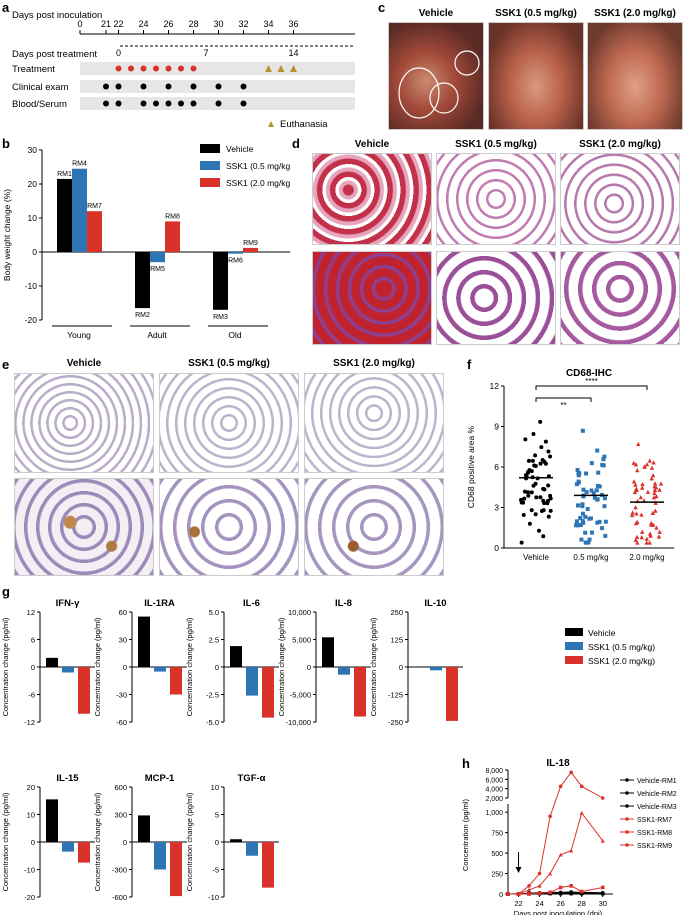  I want to click on g-y-tick-label: 5.0, so click(214, 612).